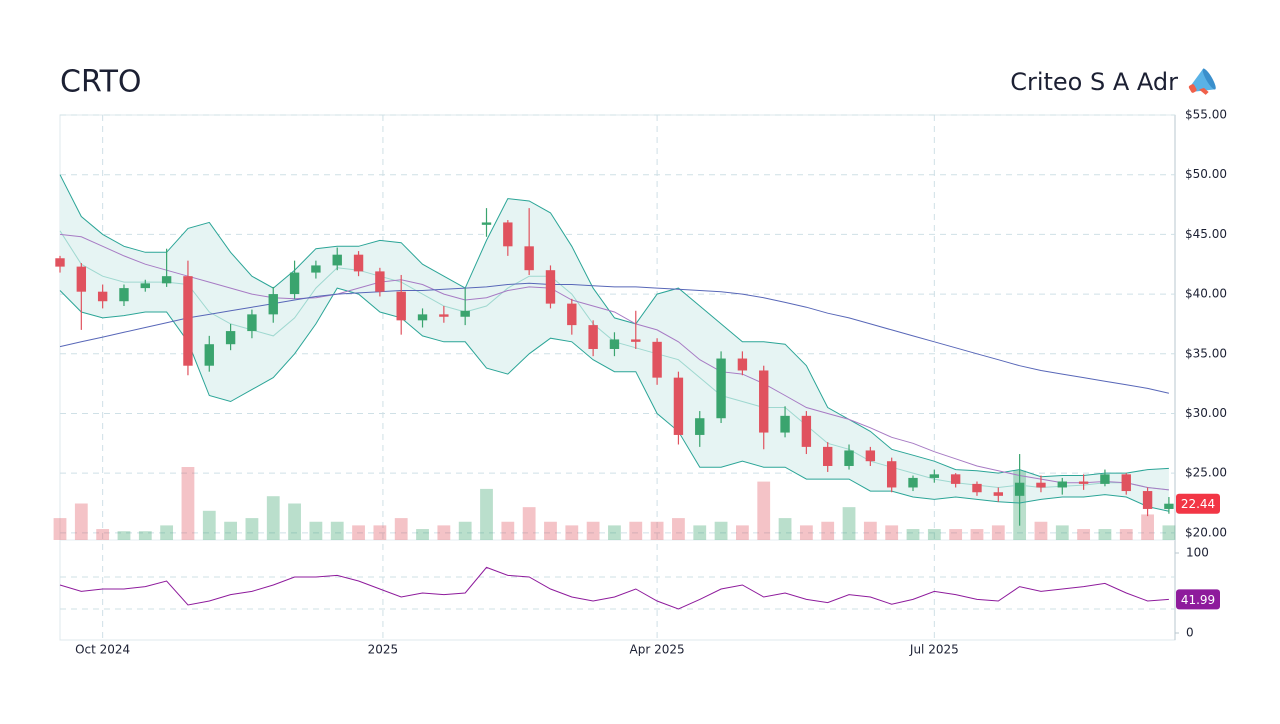 The height and width of the screenshot is (724, 1280). What do you see at coordinates (1094, 82) in the screenshot?
I see `company-name: Criteo S A Adr` at bounding box center [1094, 82].